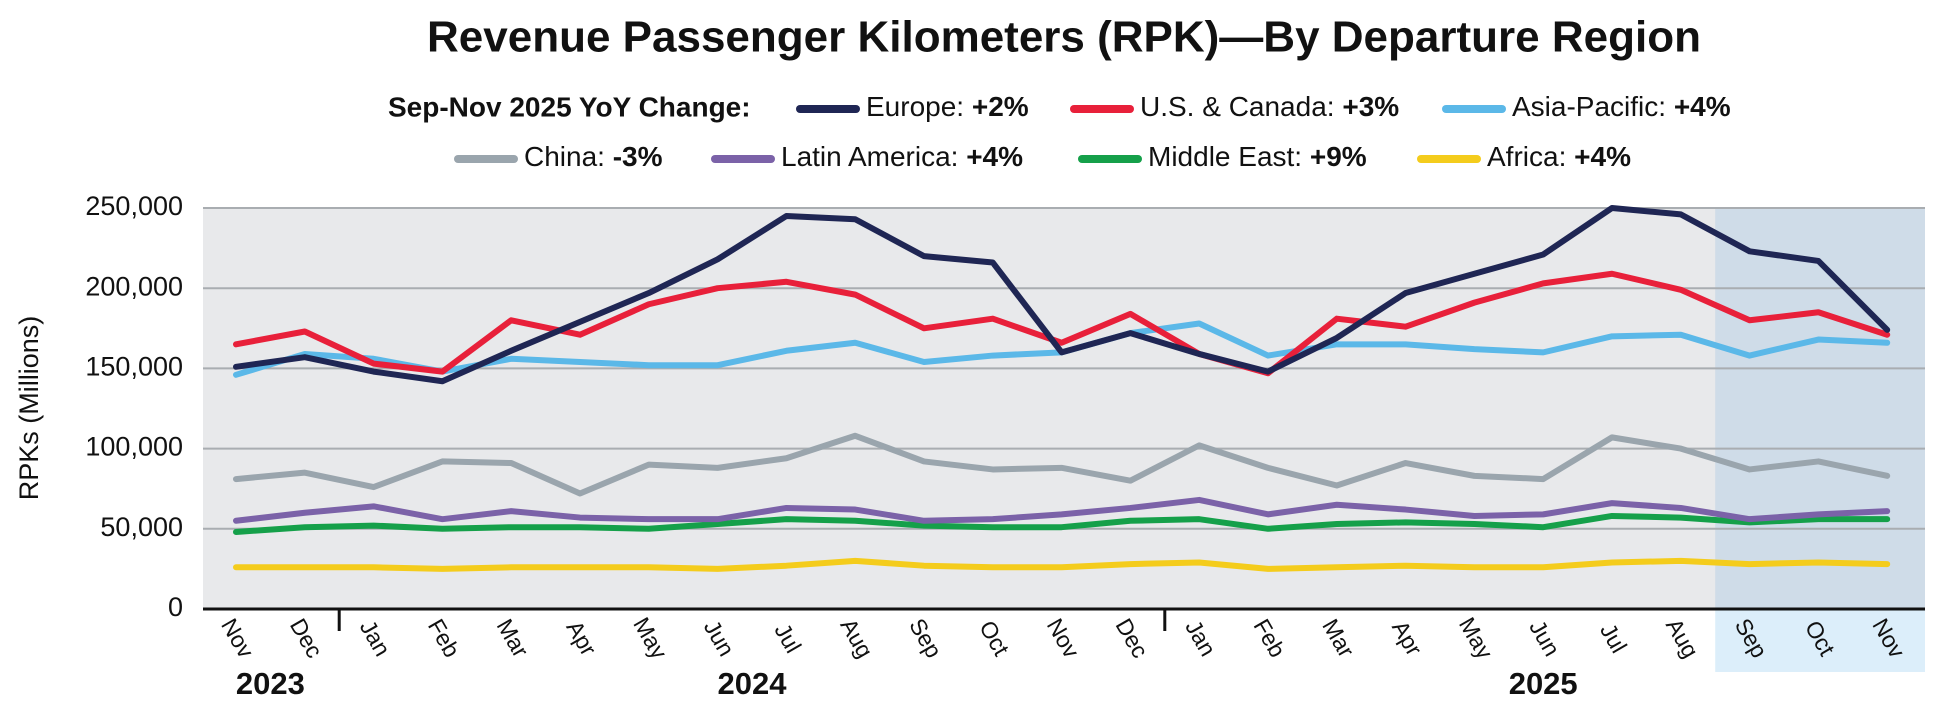  Describe the element at coordinates (1543, 683) in the screenshot. I see `year-label: 2025` at that location.